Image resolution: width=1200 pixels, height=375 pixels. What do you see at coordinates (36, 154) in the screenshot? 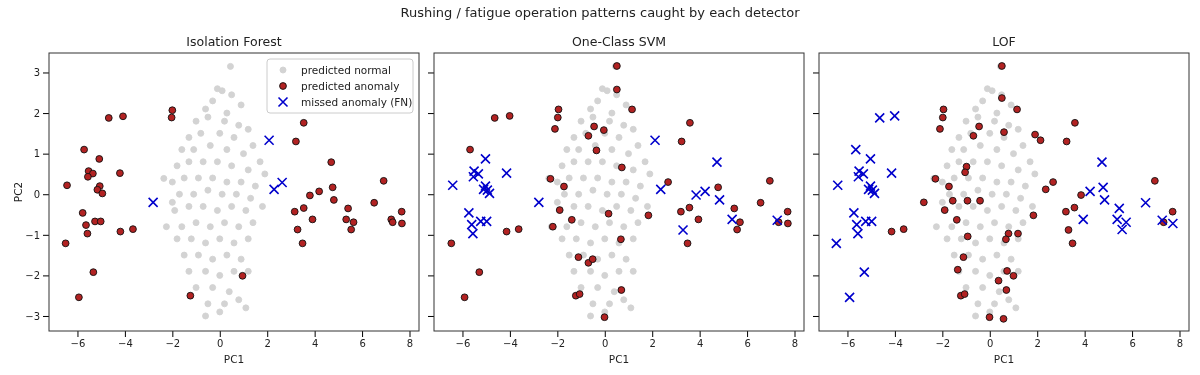
I see `y-tick-label: 1` at bounding box center [36, 154].